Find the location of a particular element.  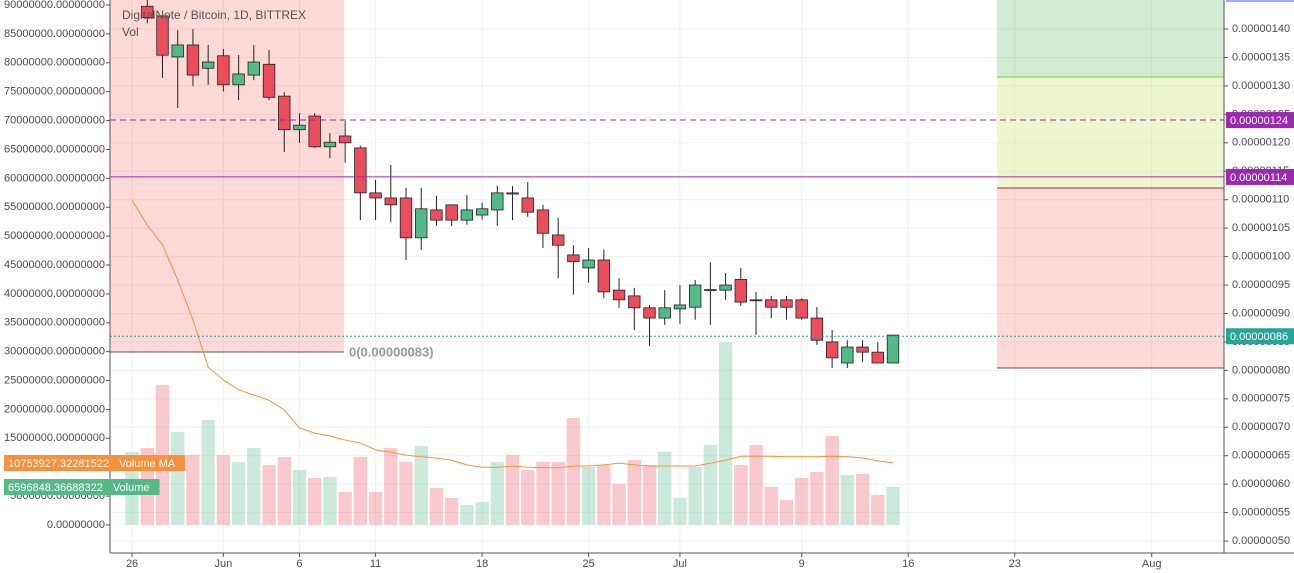

y2-tick-label: 20000000.00000000 is located at coordinates (54, 409).